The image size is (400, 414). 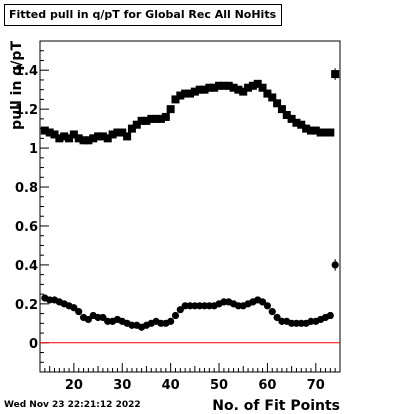 What do you see at coordinates (26, 227) in the screenshot?
I see `y-tick-label: 0.6` at bounding box center [26, 227].